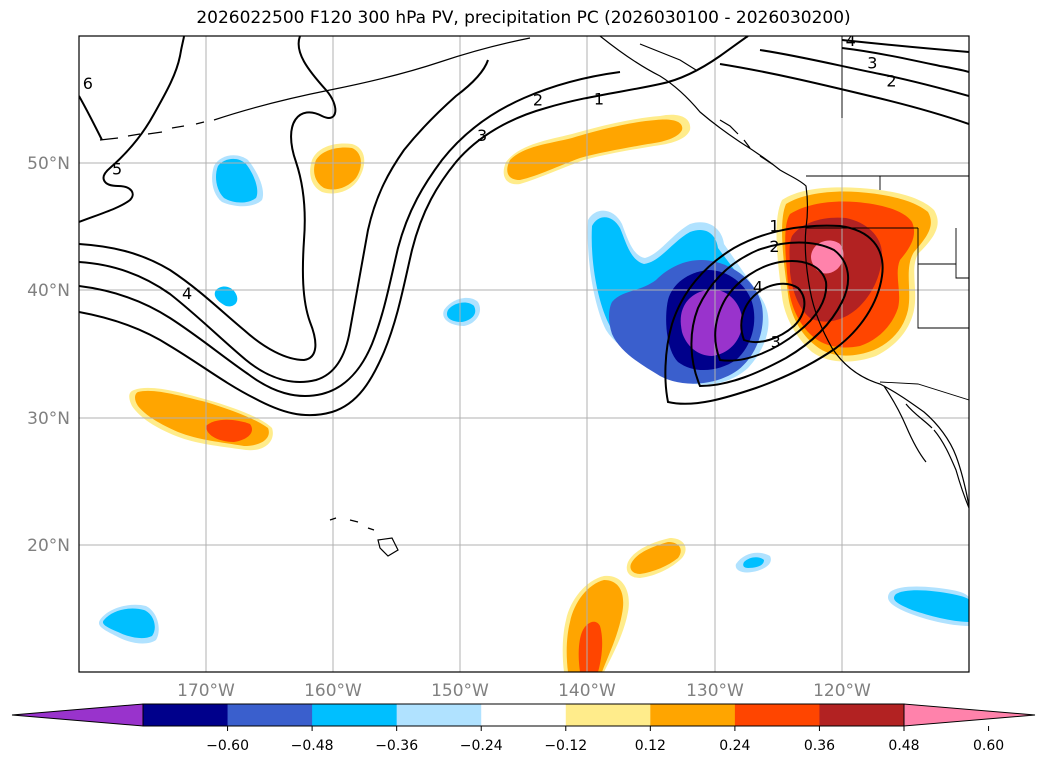  Describe the element at coordinates (951, 469) in the screenshot. I see `mexico-coast` at that location.